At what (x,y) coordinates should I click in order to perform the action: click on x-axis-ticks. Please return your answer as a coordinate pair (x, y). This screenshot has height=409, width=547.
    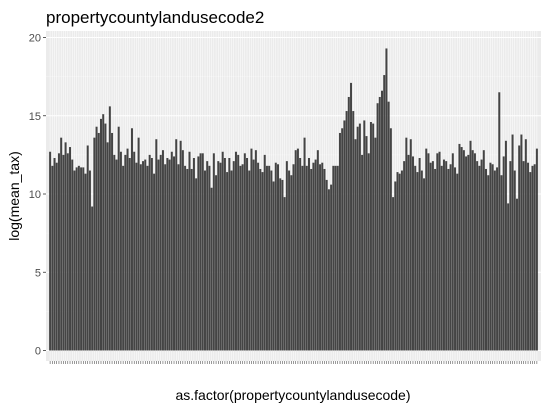
    Looking at the image, I should click on (293, 362).